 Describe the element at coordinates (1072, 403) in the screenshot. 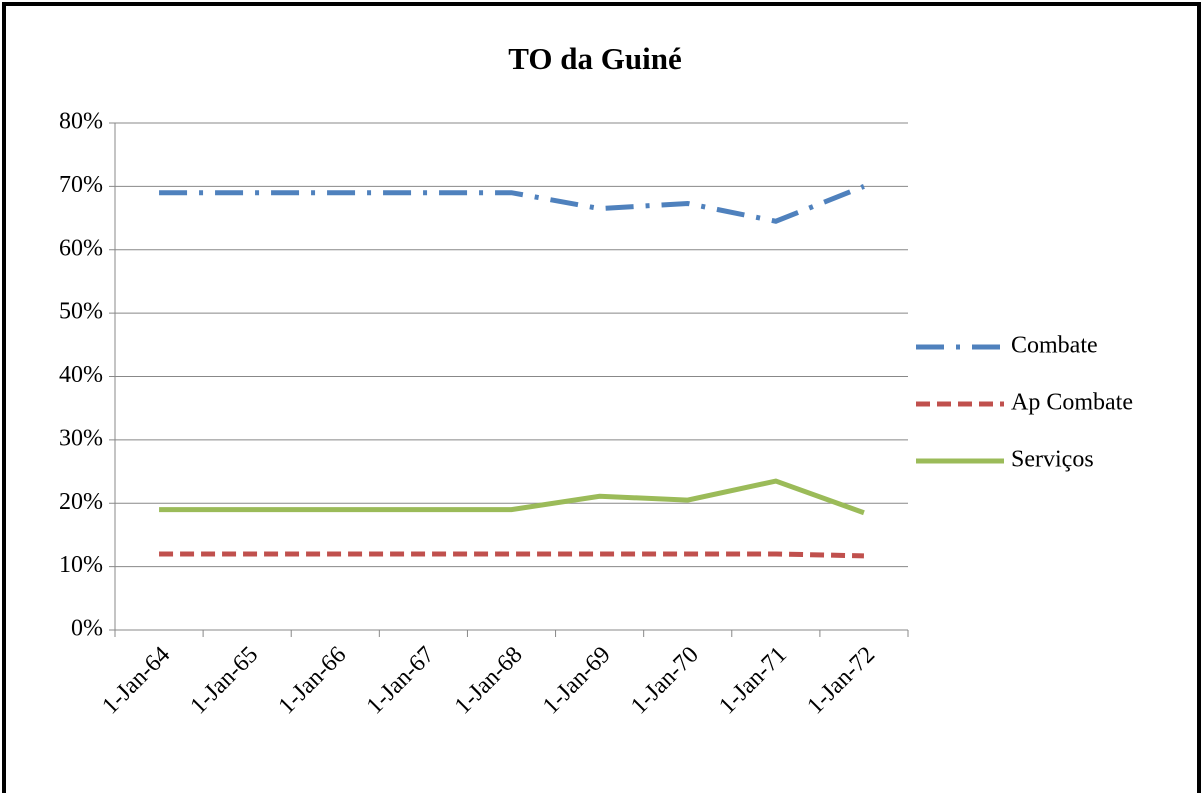

I see `legend-label: Ap Combate` at that location.